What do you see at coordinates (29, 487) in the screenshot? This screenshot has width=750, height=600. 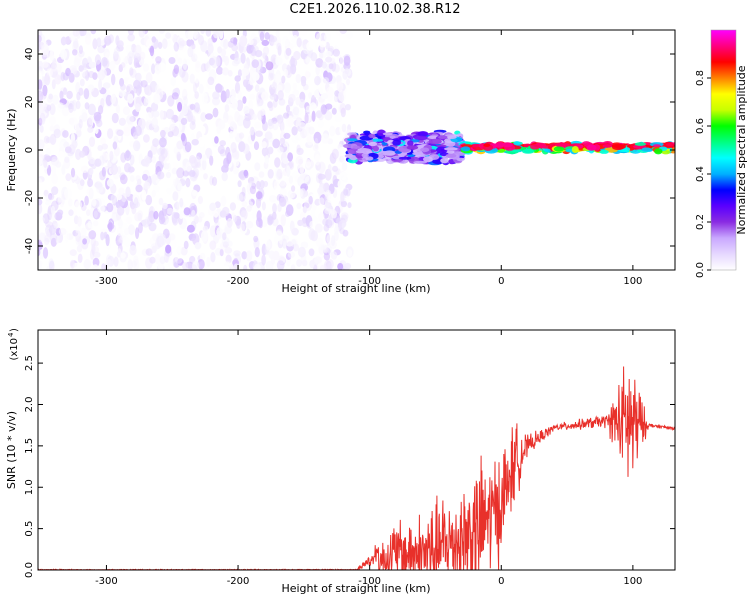 I see `y-tick-label: 1.0` at bounding box center [29, 487].